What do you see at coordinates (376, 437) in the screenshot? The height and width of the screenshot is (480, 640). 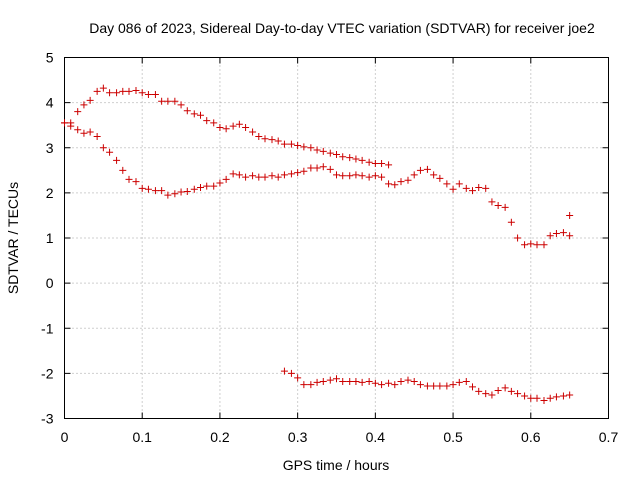 I see `x-tick-label: 0.4` at bounding box center [376, 437].